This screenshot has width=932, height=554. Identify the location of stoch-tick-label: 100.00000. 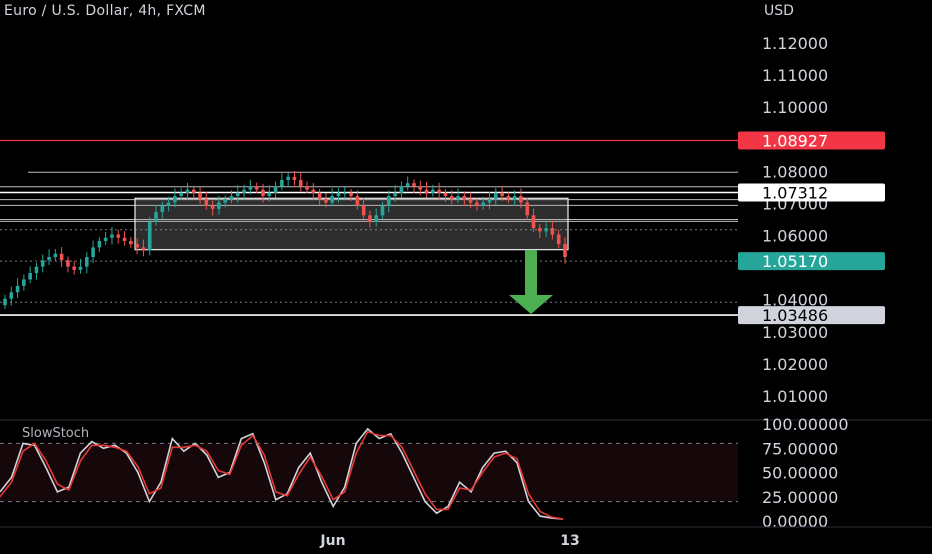
(805, 424).